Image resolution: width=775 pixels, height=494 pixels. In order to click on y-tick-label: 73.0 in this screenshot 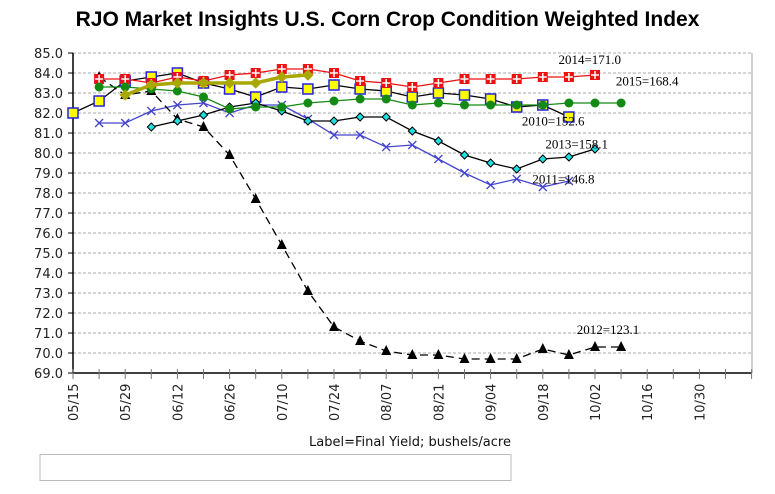, I will do `click(48, 294)`.